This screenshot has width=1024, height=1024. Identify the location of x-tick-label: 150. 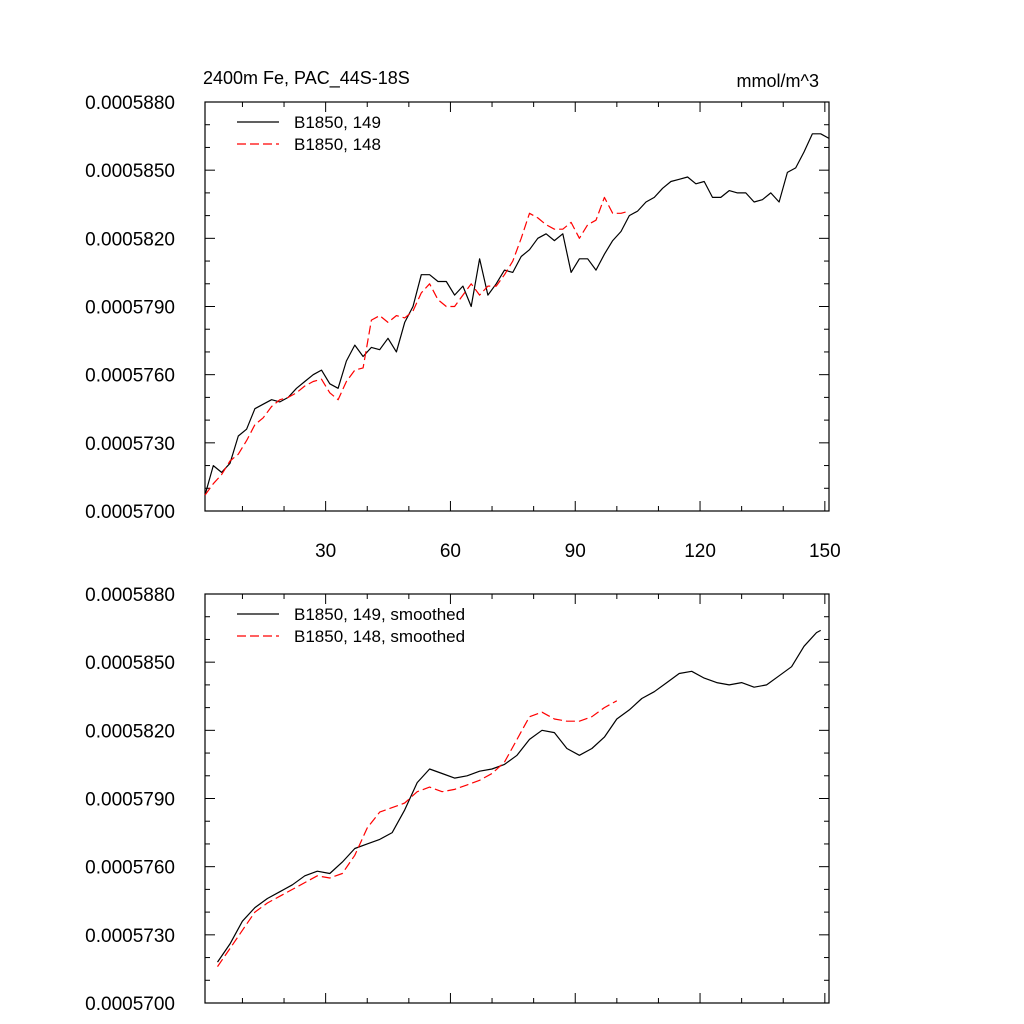
(825, 551).